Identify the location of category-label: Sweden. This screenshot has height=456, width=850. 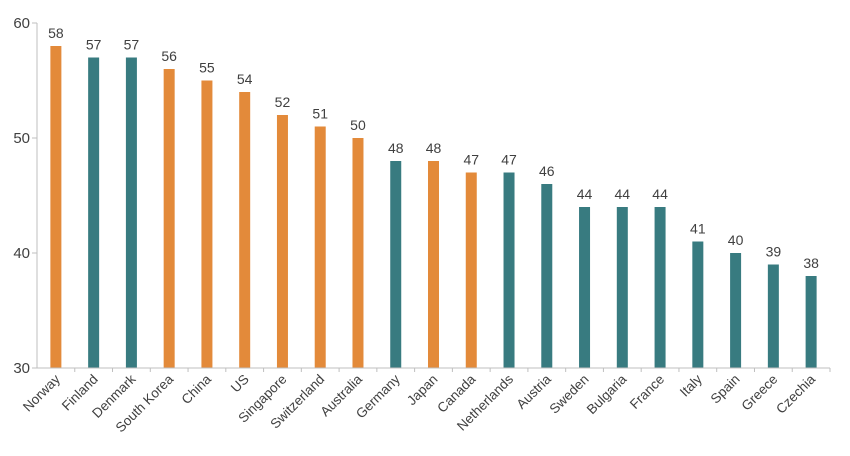
(569, 394).